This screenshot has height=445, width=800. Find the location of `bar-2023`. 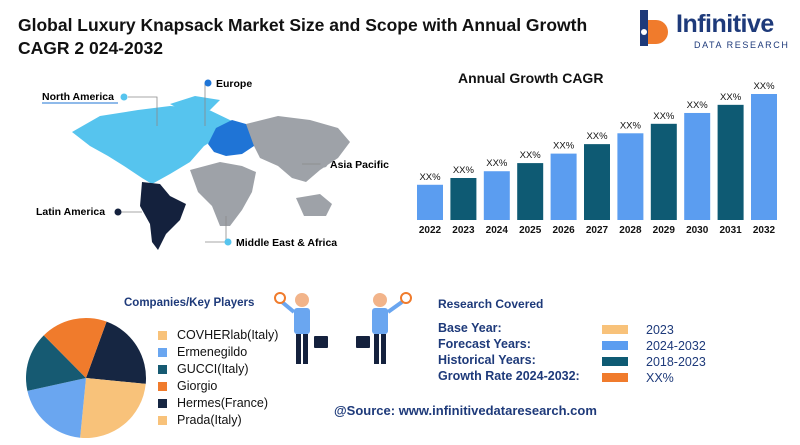

bar-2023 is located at coordinates (463, 199).